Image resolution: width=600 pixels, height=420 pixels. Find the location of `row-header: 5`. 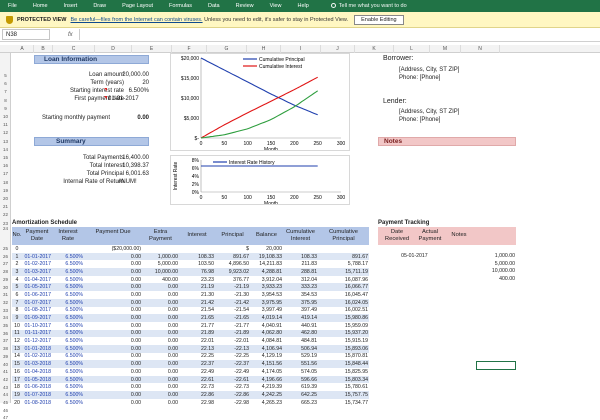

row-header: 5 is located at coordinates (5, 75).